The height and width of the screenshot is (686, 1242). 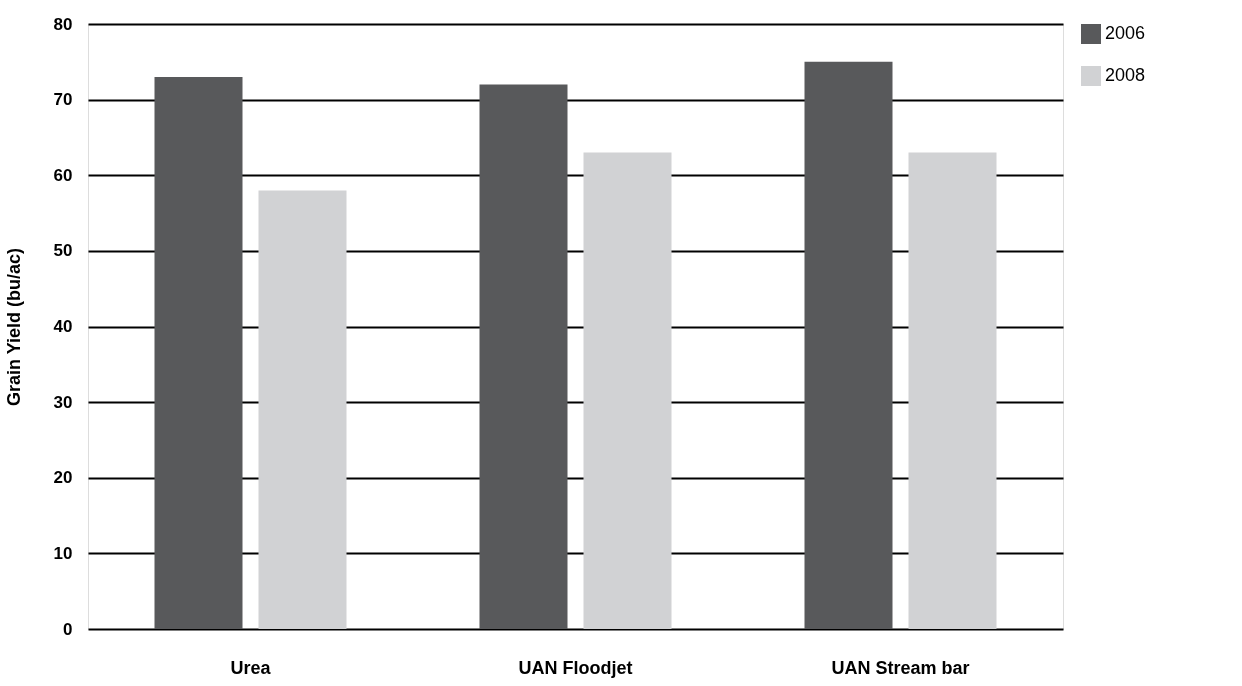 I want to click on y-tick-label: 10, so click(x=63, y=553).